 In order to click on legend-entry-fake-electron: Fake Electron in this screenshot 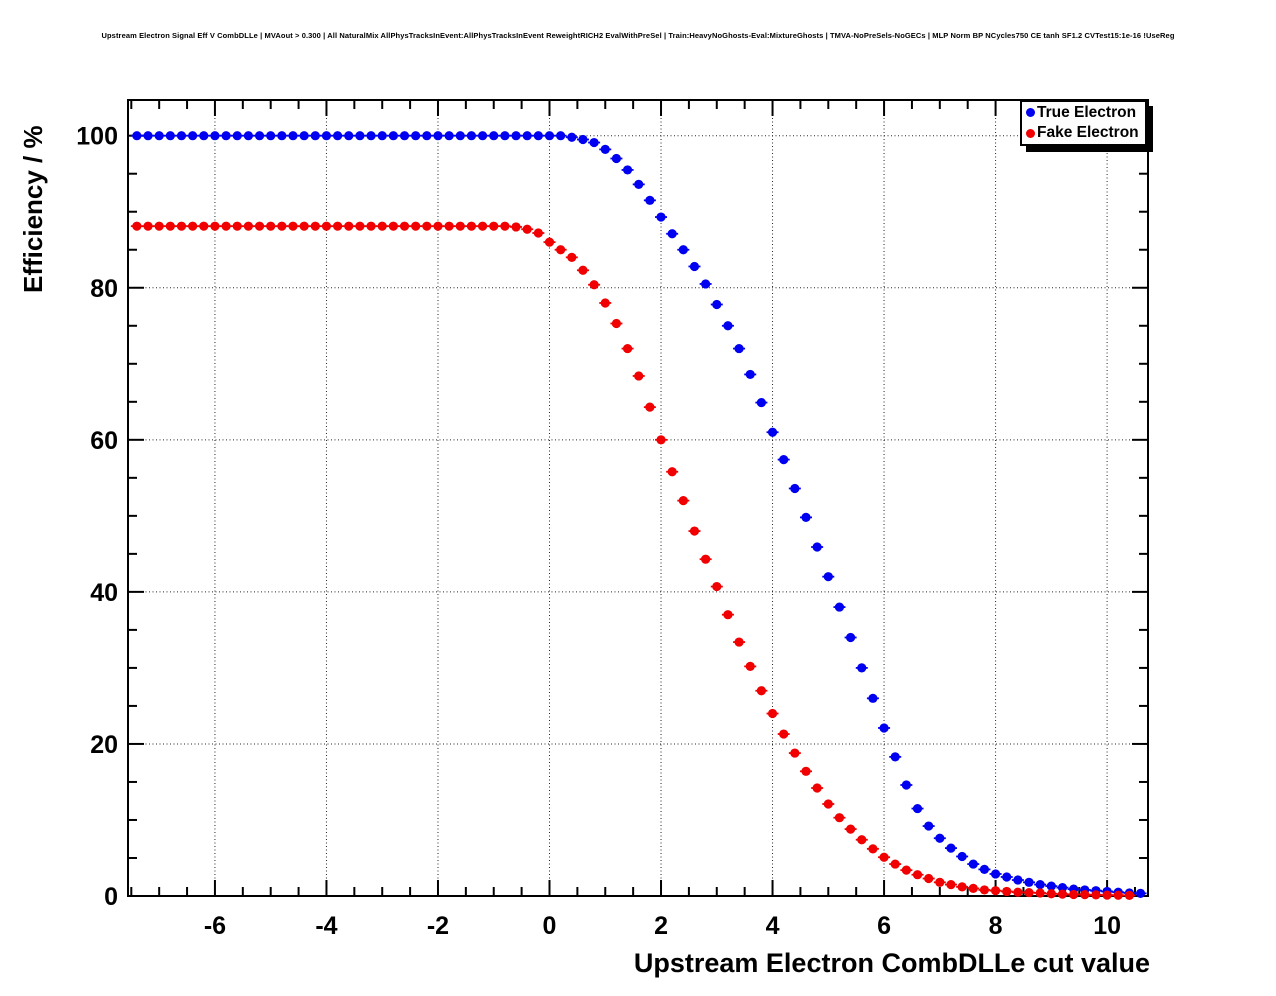, I will do `click(1085, 133)`.